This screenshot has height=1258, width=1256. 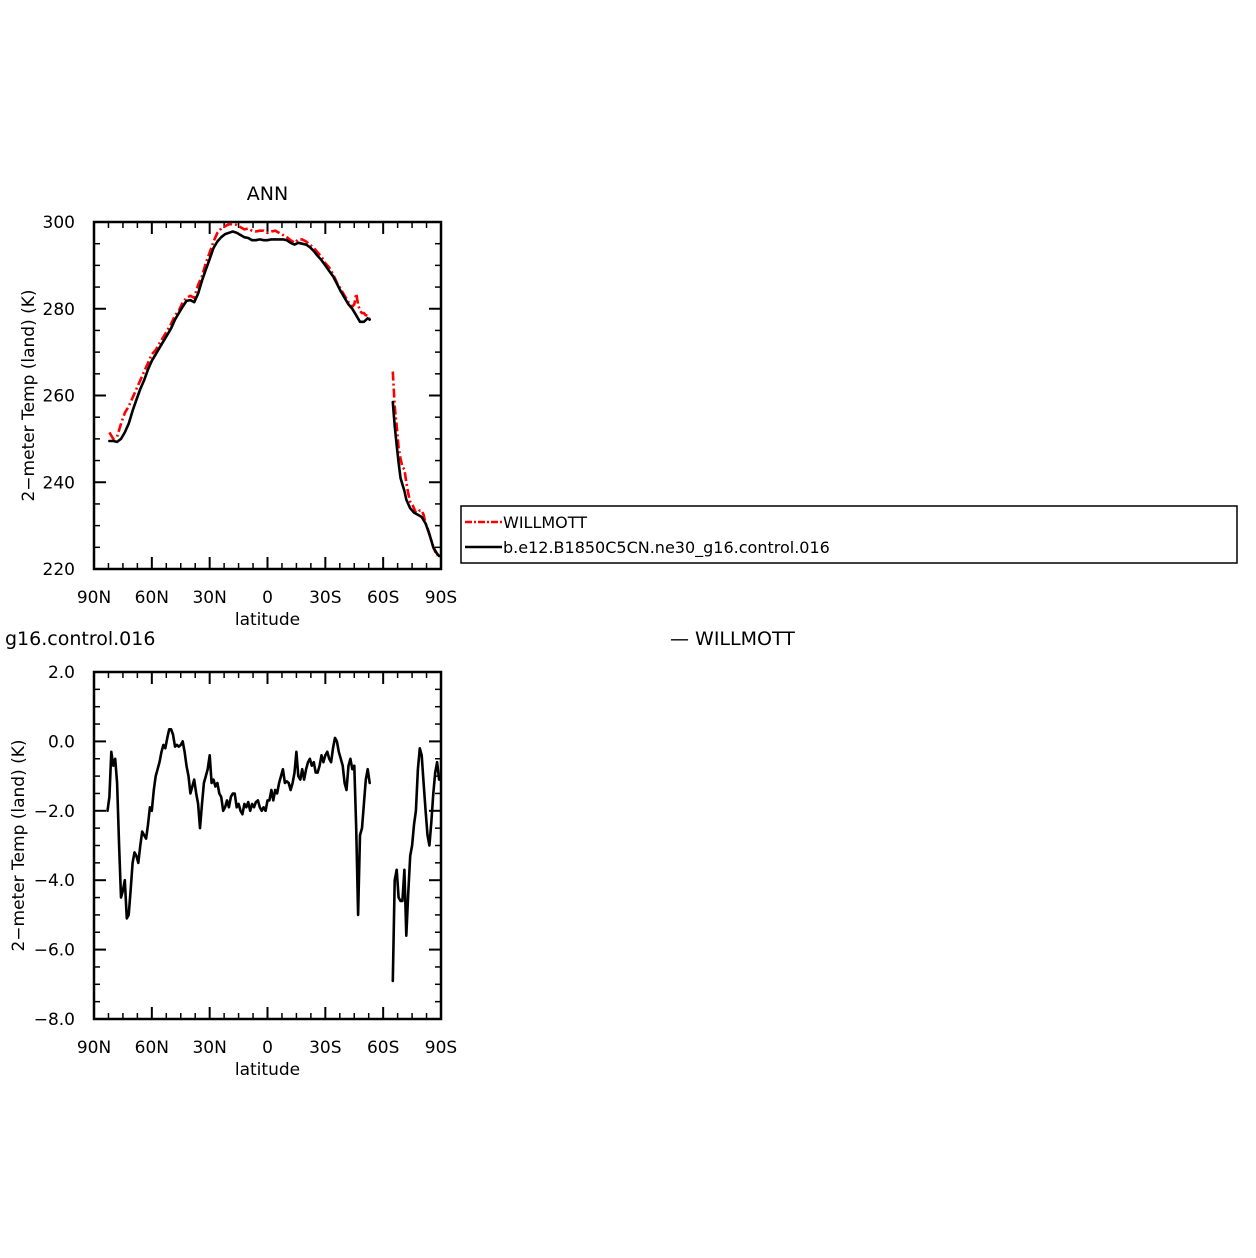 I want to click on legend-box, so click(x=849, y=534).